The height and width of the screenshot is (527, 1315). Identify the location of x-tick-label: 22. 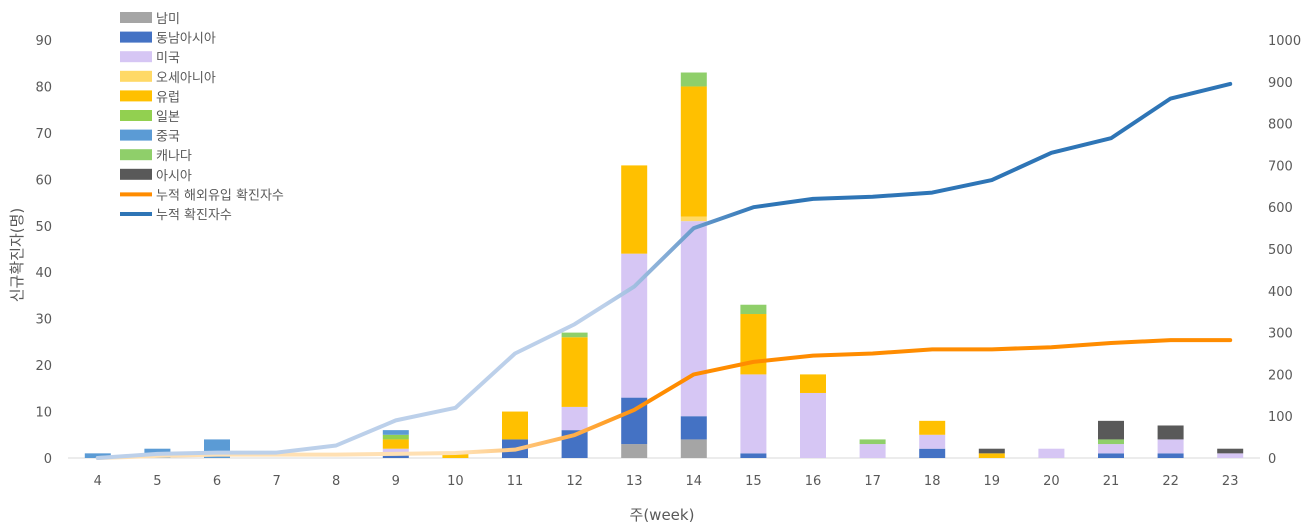
(1170, 481).